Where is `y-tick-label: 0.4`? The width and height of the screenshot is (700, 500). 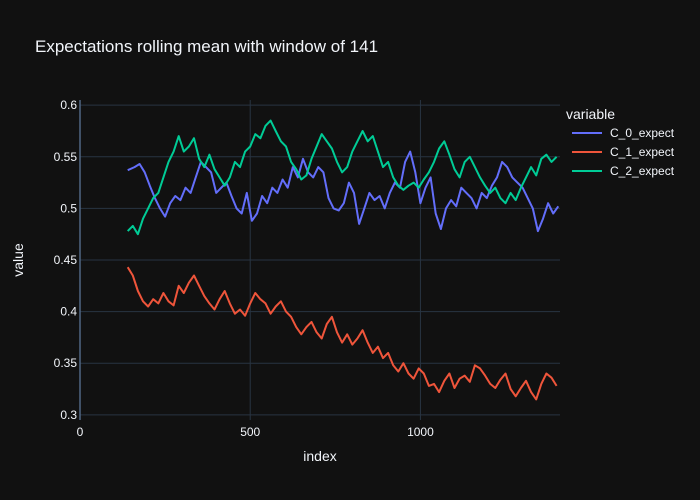 y-tick-label: 0.4 is located at coordinates (68, 312).